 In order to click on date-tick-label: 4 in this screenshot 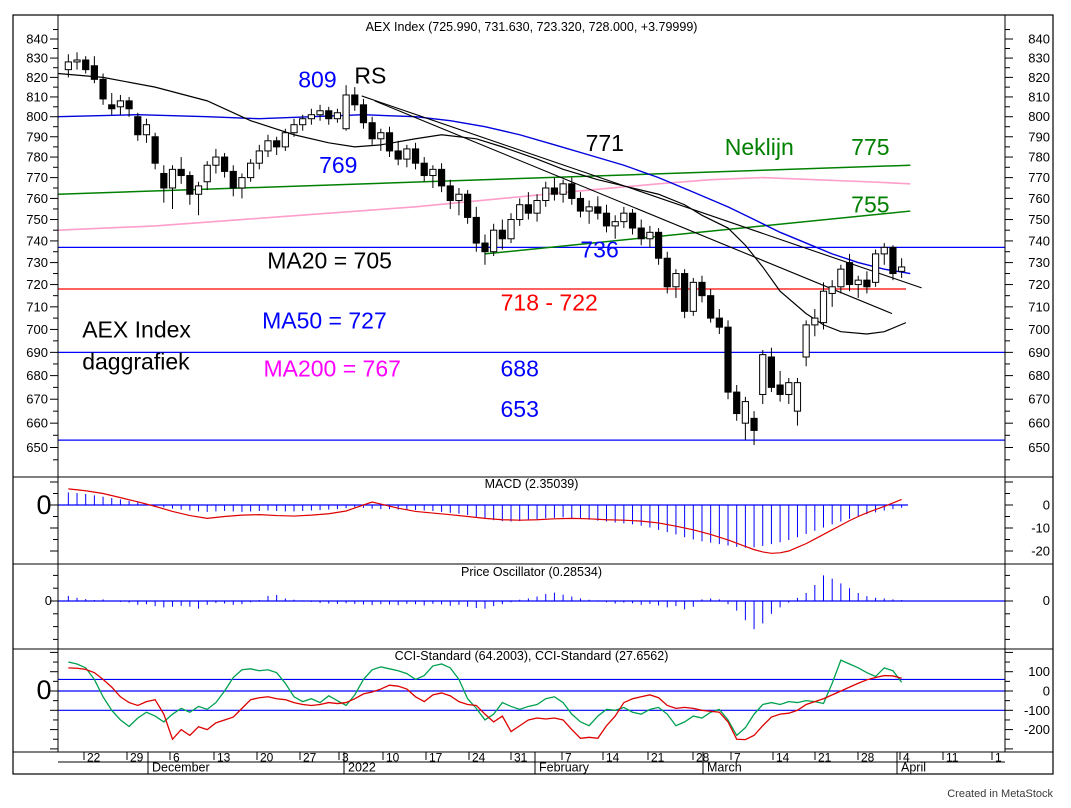, I will do `click(906, 758)`.